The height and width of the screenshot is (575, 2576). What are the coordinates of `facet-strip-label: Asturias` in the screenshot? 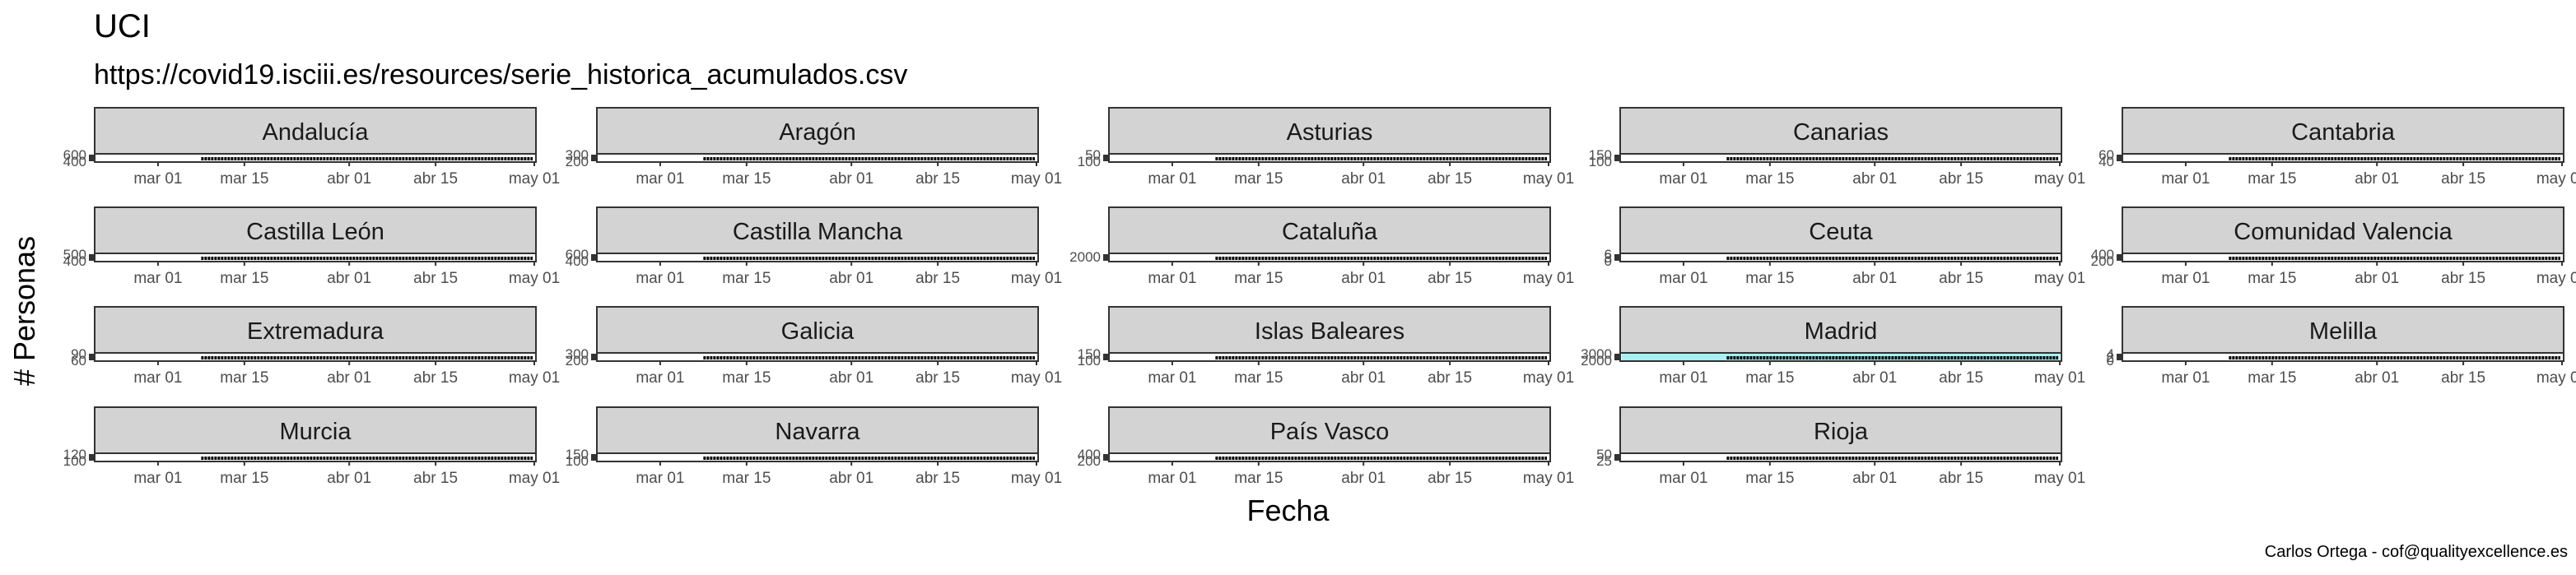 It's located at (1330, 132).